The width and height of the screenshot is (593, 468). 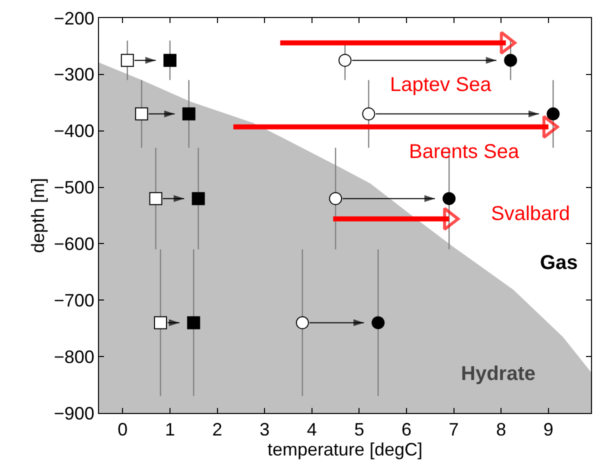 I want to click on y-tick-label: −200, so click(x=74, y=18).